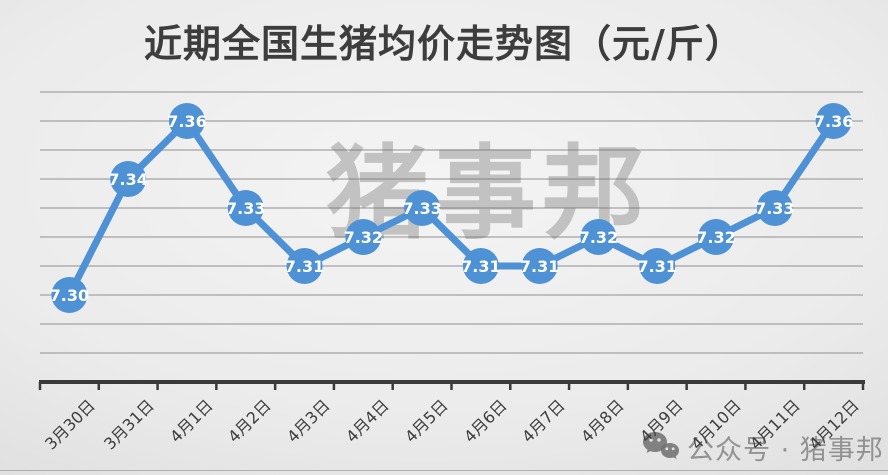 The width and height of the screenshot is (888, 475). Describe the element at coordinates (426, 421) in the screenshot. I see `x-axis-label-text: 4月5日` at that location.